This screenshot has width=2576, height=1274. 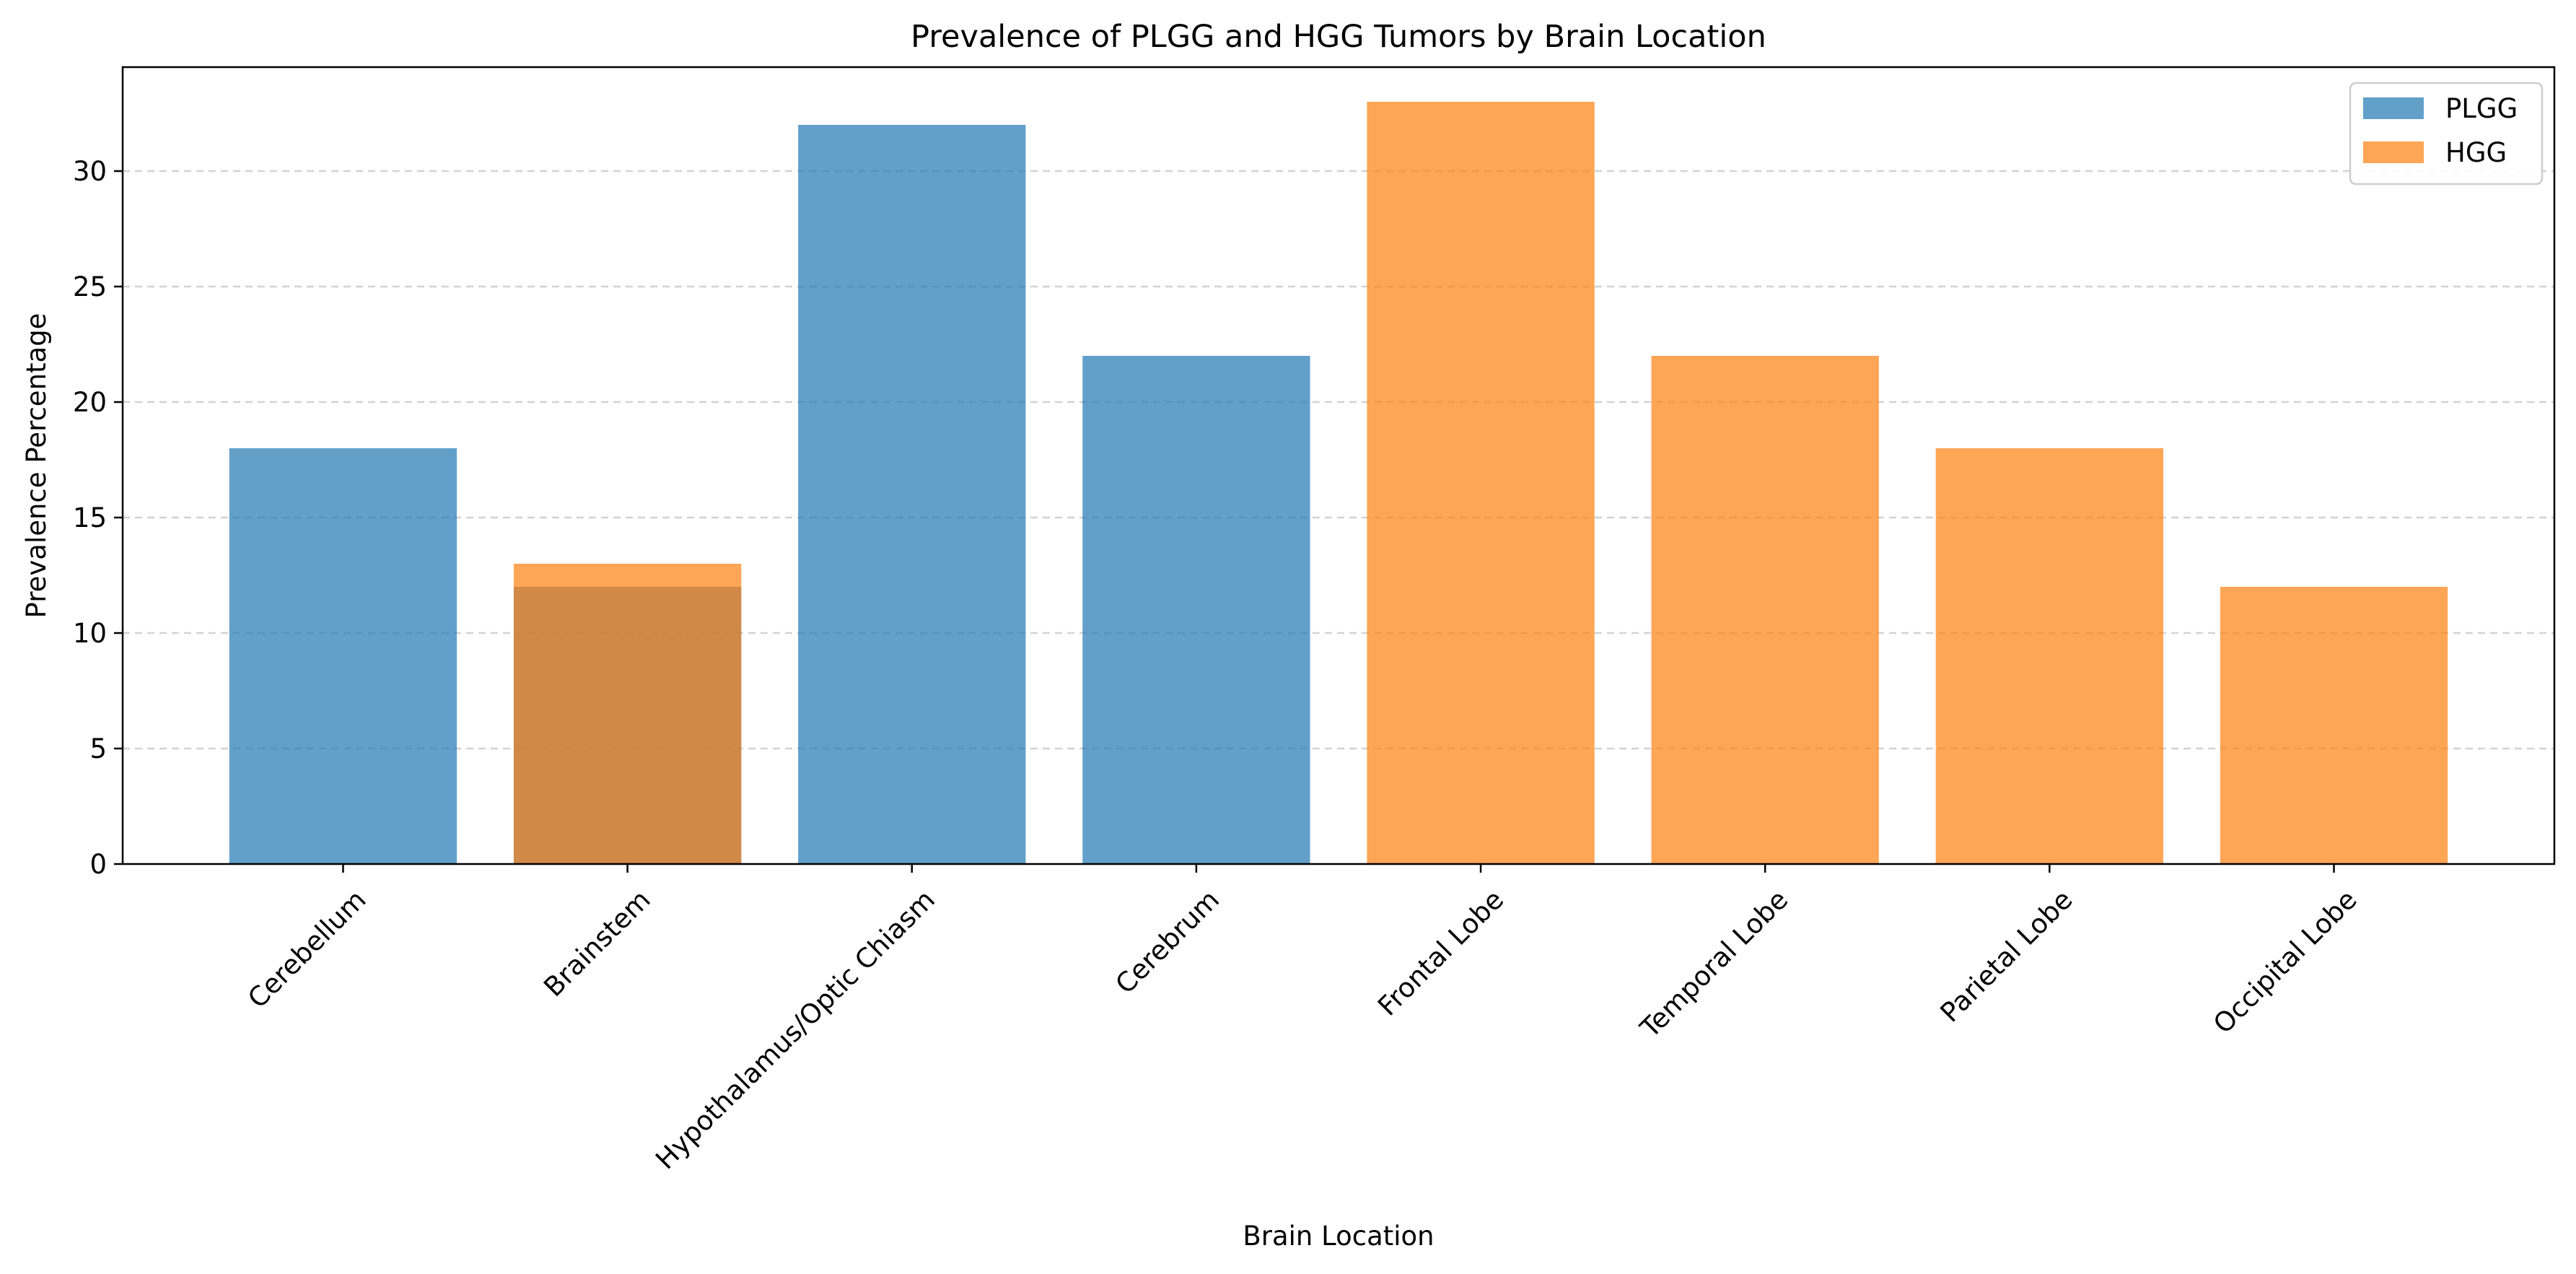 What do you see at coordinates (98, 865) in the screenshot?
I see `y-tick-label-0: 0` at bounding box center [98, 865].